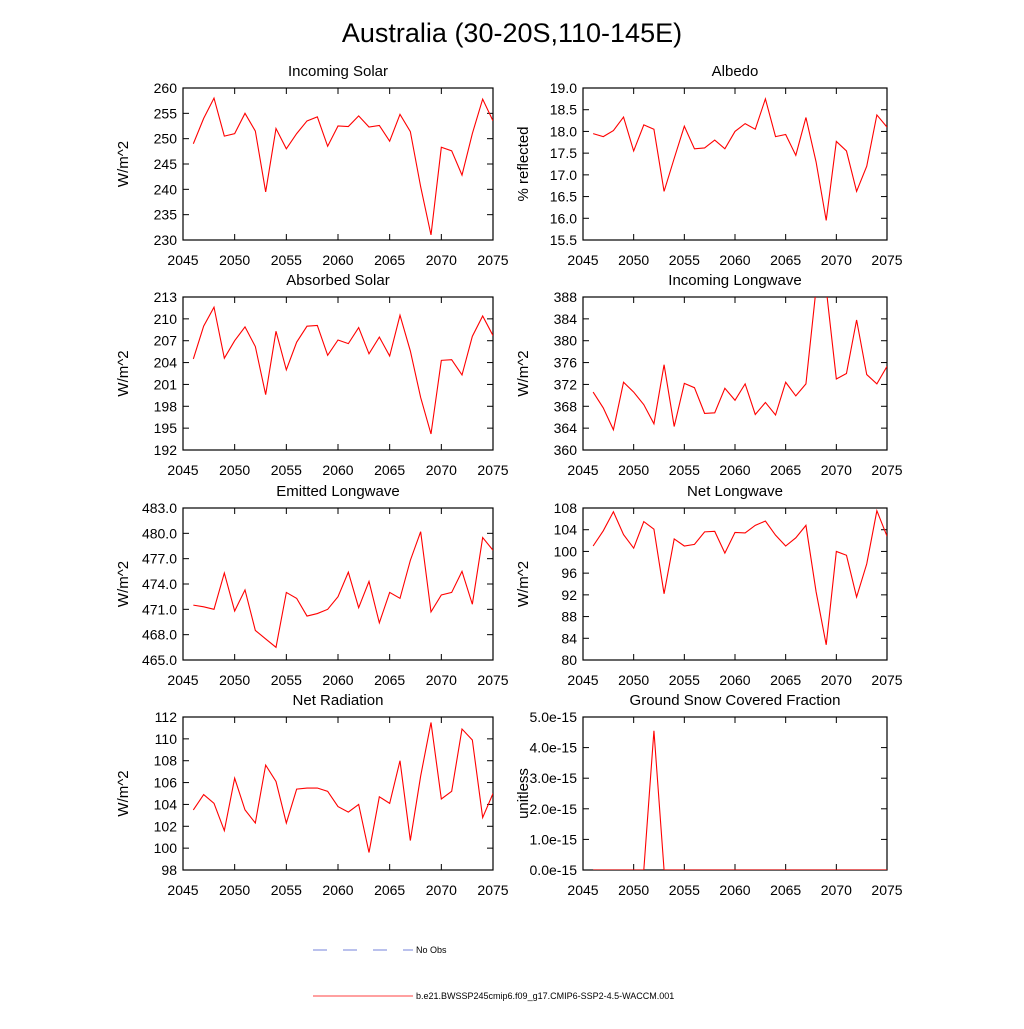  What do you see at coordinates (337, 280) in the screenshot?
I see `panel-title: Absorbed Solar` at bounding box center [337, 280].